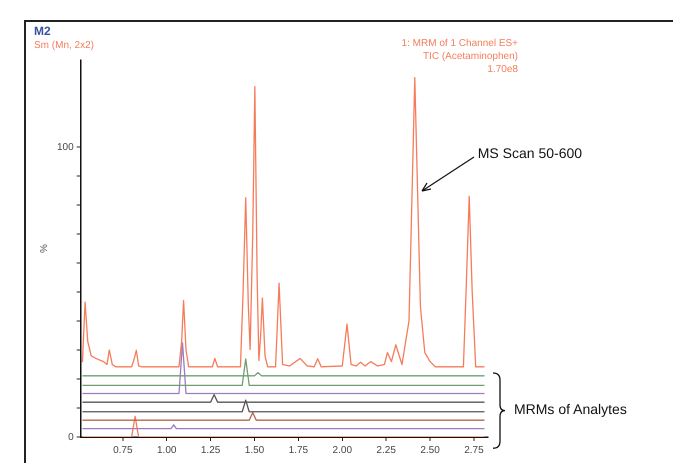 Image resolution: width=673 pixels, height=463 pixels. What do you see at coordinates (386, 450) in the screenshot?
I see `x-tick-label: 2.25` at bounding box center [386, 450].